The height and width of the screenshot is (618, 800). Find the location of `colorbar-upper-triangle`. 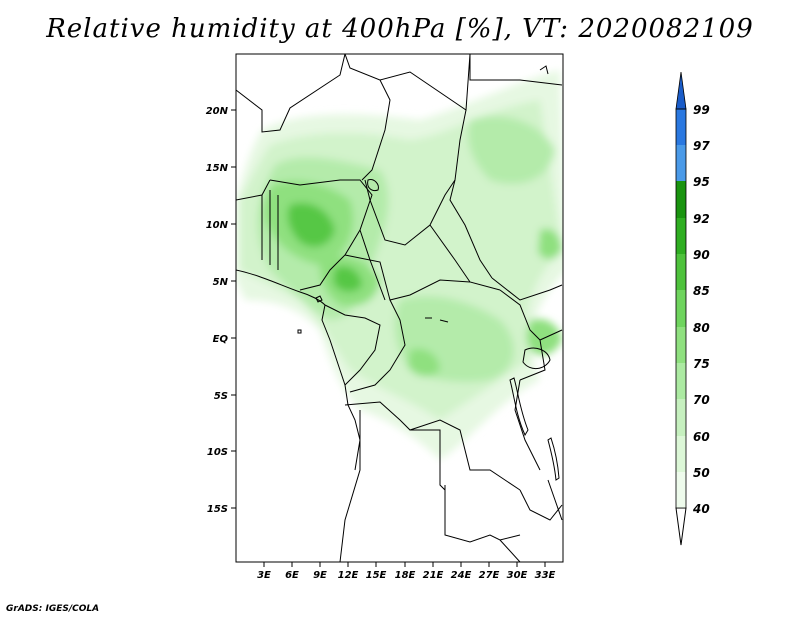

colorbar-upper-triangle is located at coordinates (681, 90).